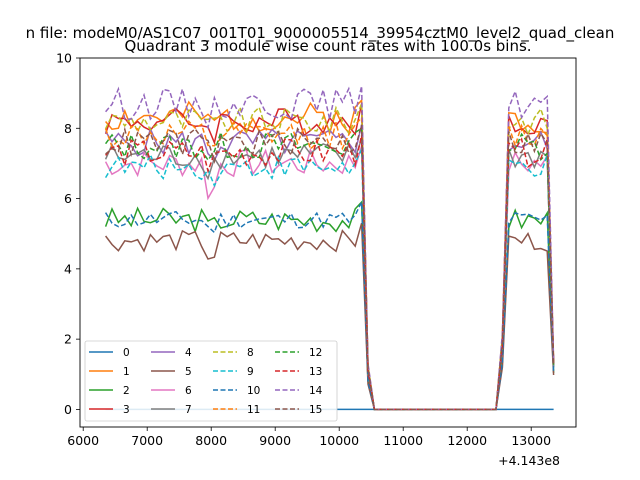  What do you see at coordinates (188, 353) in the screenshot?
I see `legend-label-4: 4` at bounding box center [188, 353].